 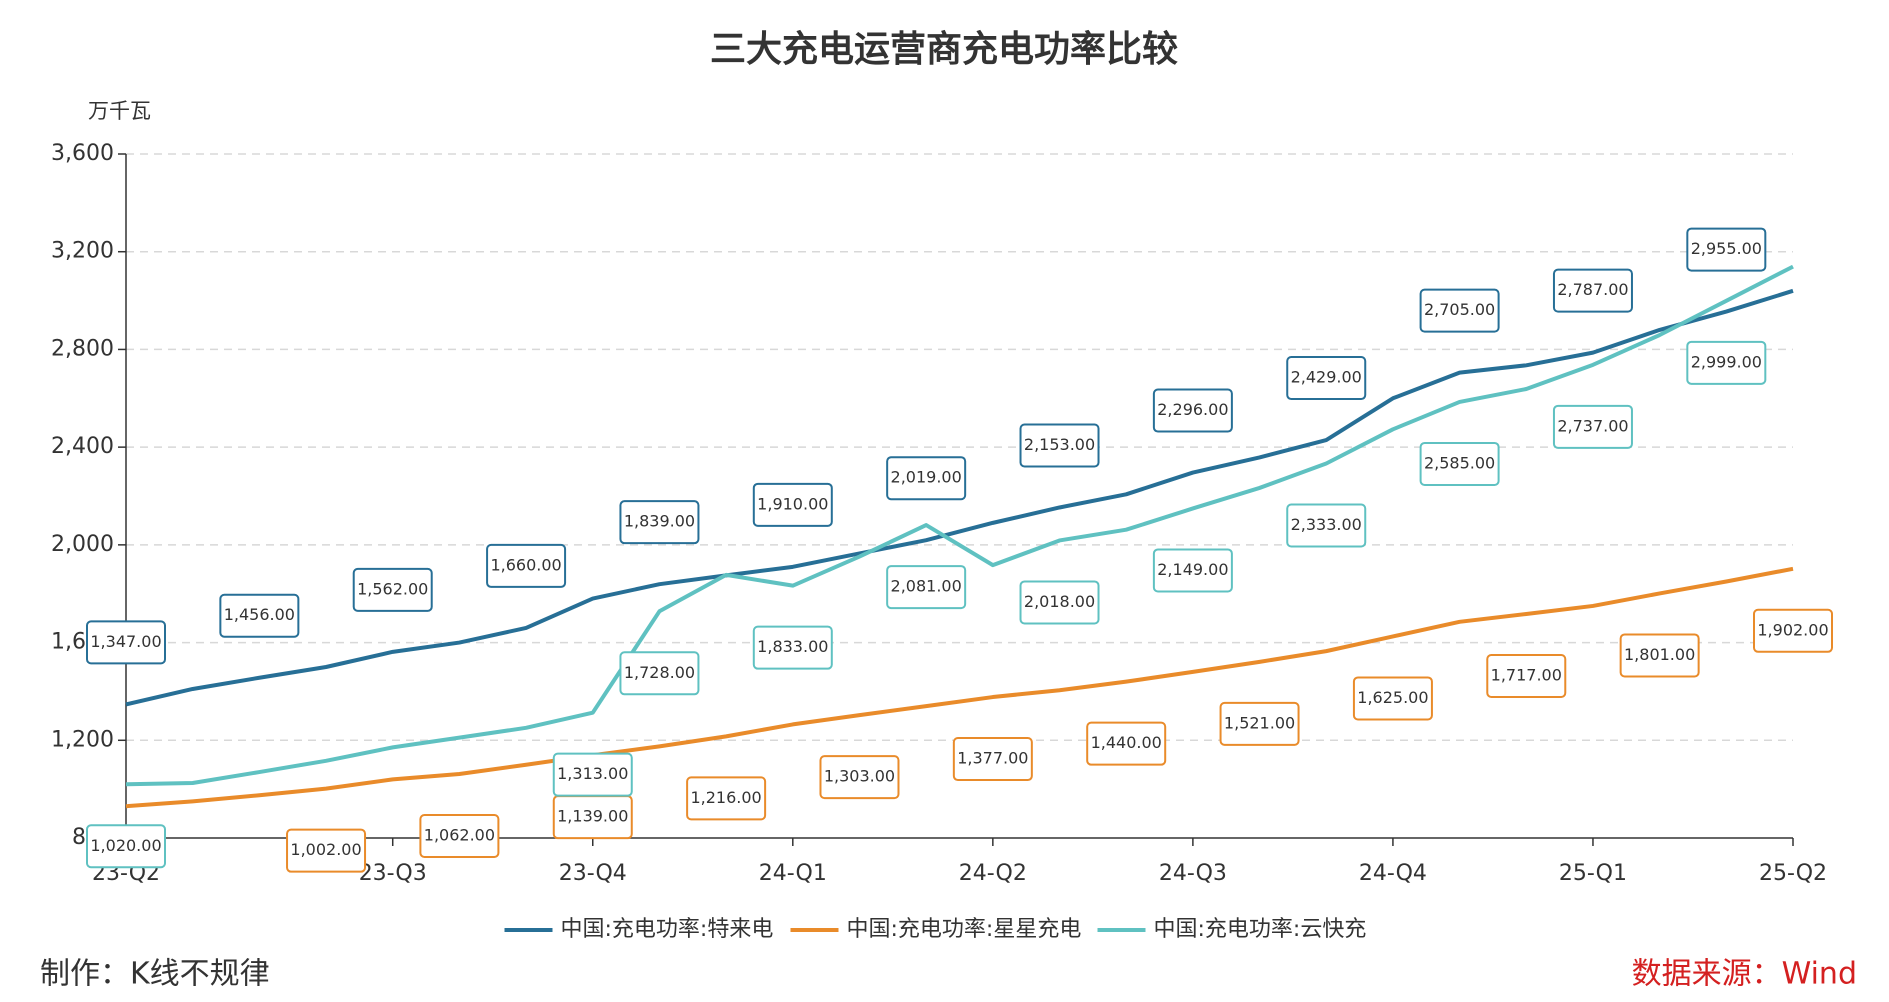 What do you see at coordinates (964, 929) in the screenshot?
I see `legend-label: 中国:充电功率:星星充电` at bounding box center [964, 929].